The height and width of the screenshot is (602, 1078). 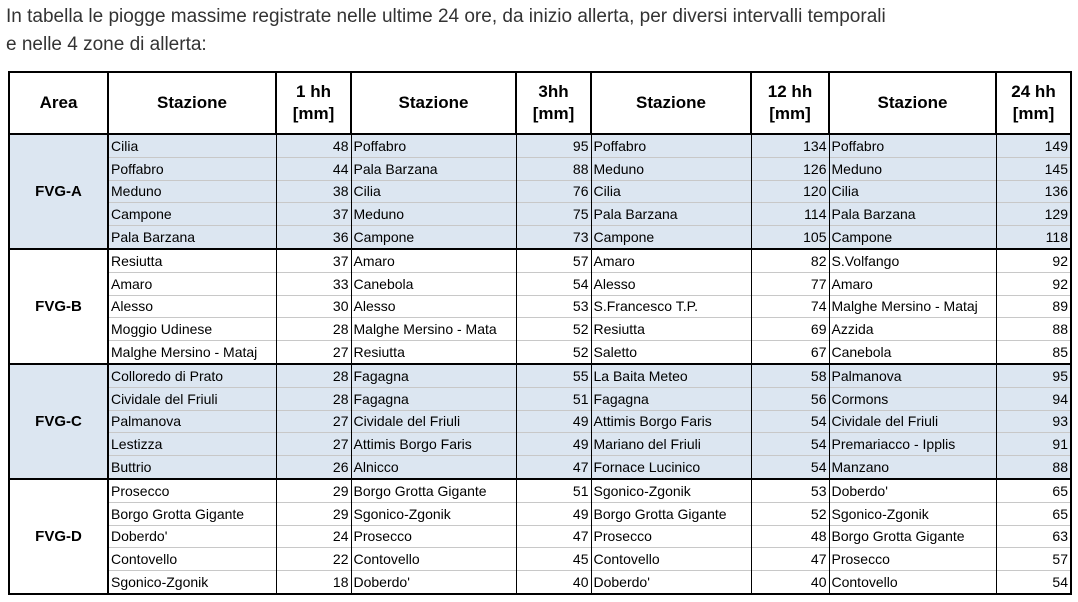 I want to click on station-cell: Premariacco - Ipplis, so click(x=912, y=444).